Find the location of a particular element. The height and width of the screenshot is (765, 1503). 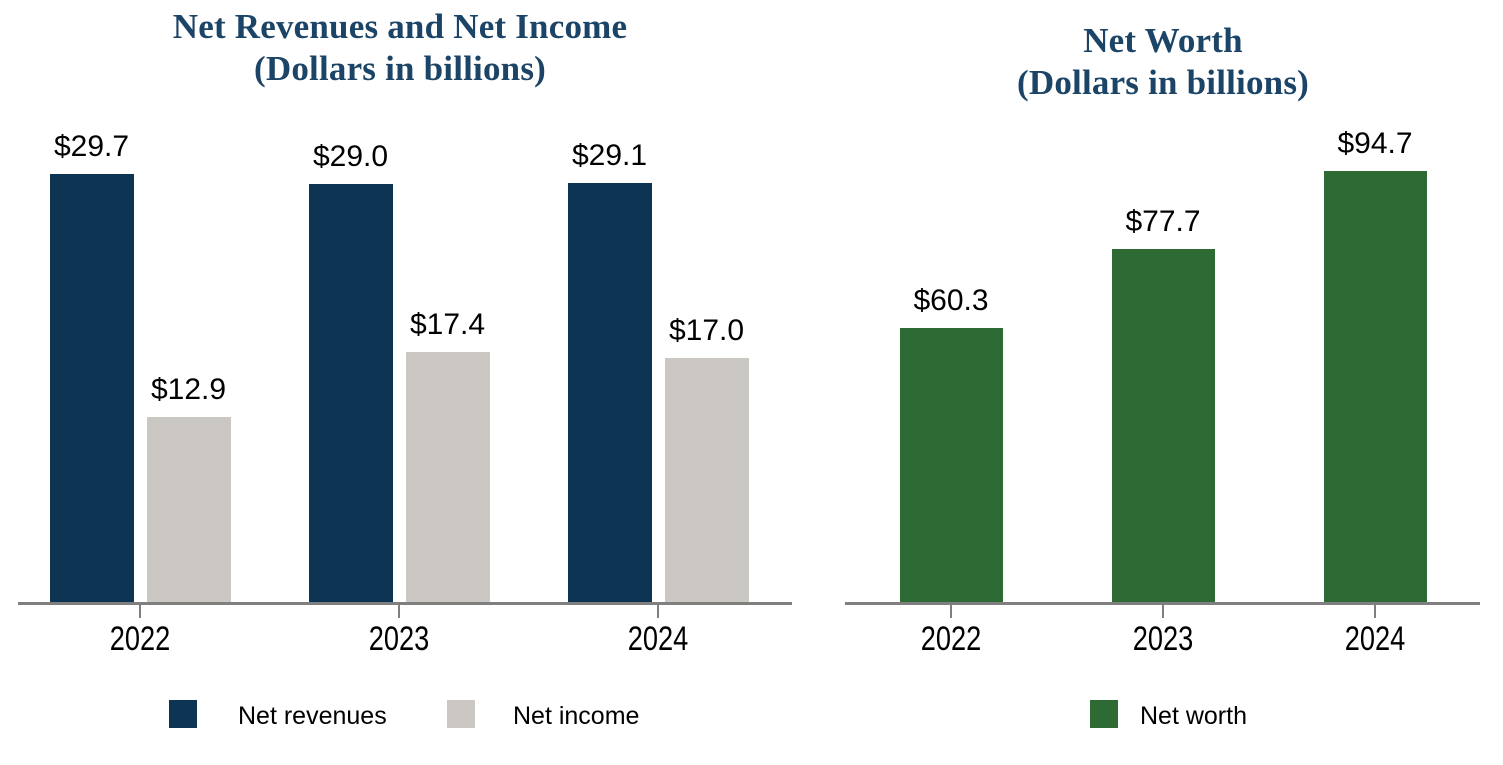

value-label-net-income-2022: $12.9 is located at coordinates (188, 389).